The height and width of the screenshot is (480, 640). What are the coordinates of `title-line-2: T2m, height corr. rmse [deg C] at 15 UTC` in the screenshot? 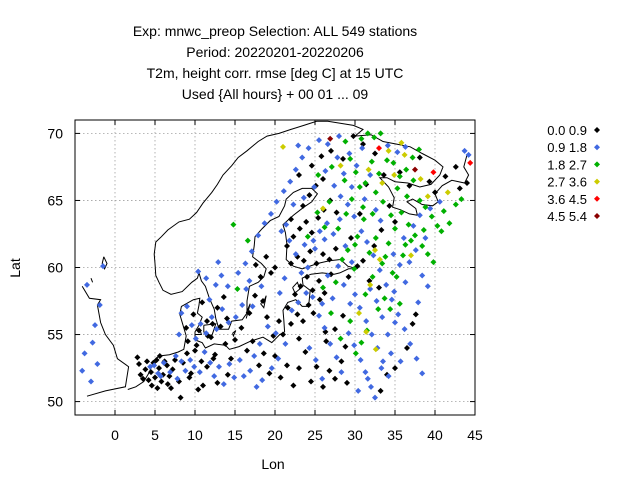 It's located at (275, 73).